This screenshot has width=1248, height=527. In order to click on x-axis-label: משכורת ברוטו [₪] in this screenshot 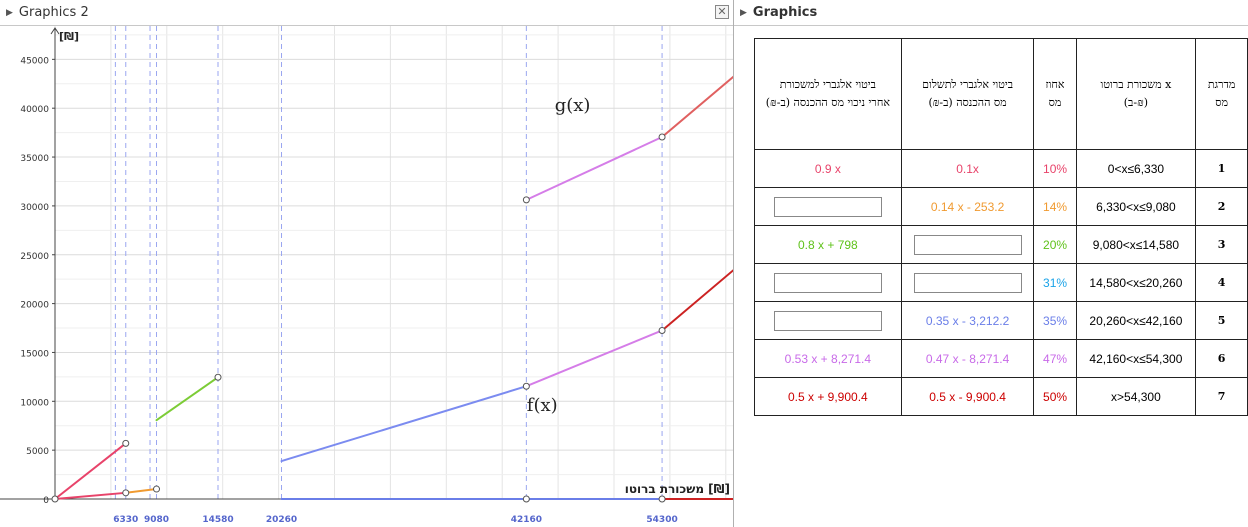, I will do `click(677, 489)`.